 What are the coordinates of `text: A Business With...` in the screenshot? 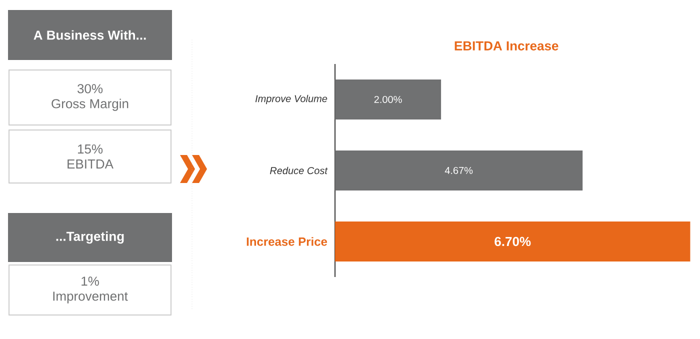 It's located at (90, 35).